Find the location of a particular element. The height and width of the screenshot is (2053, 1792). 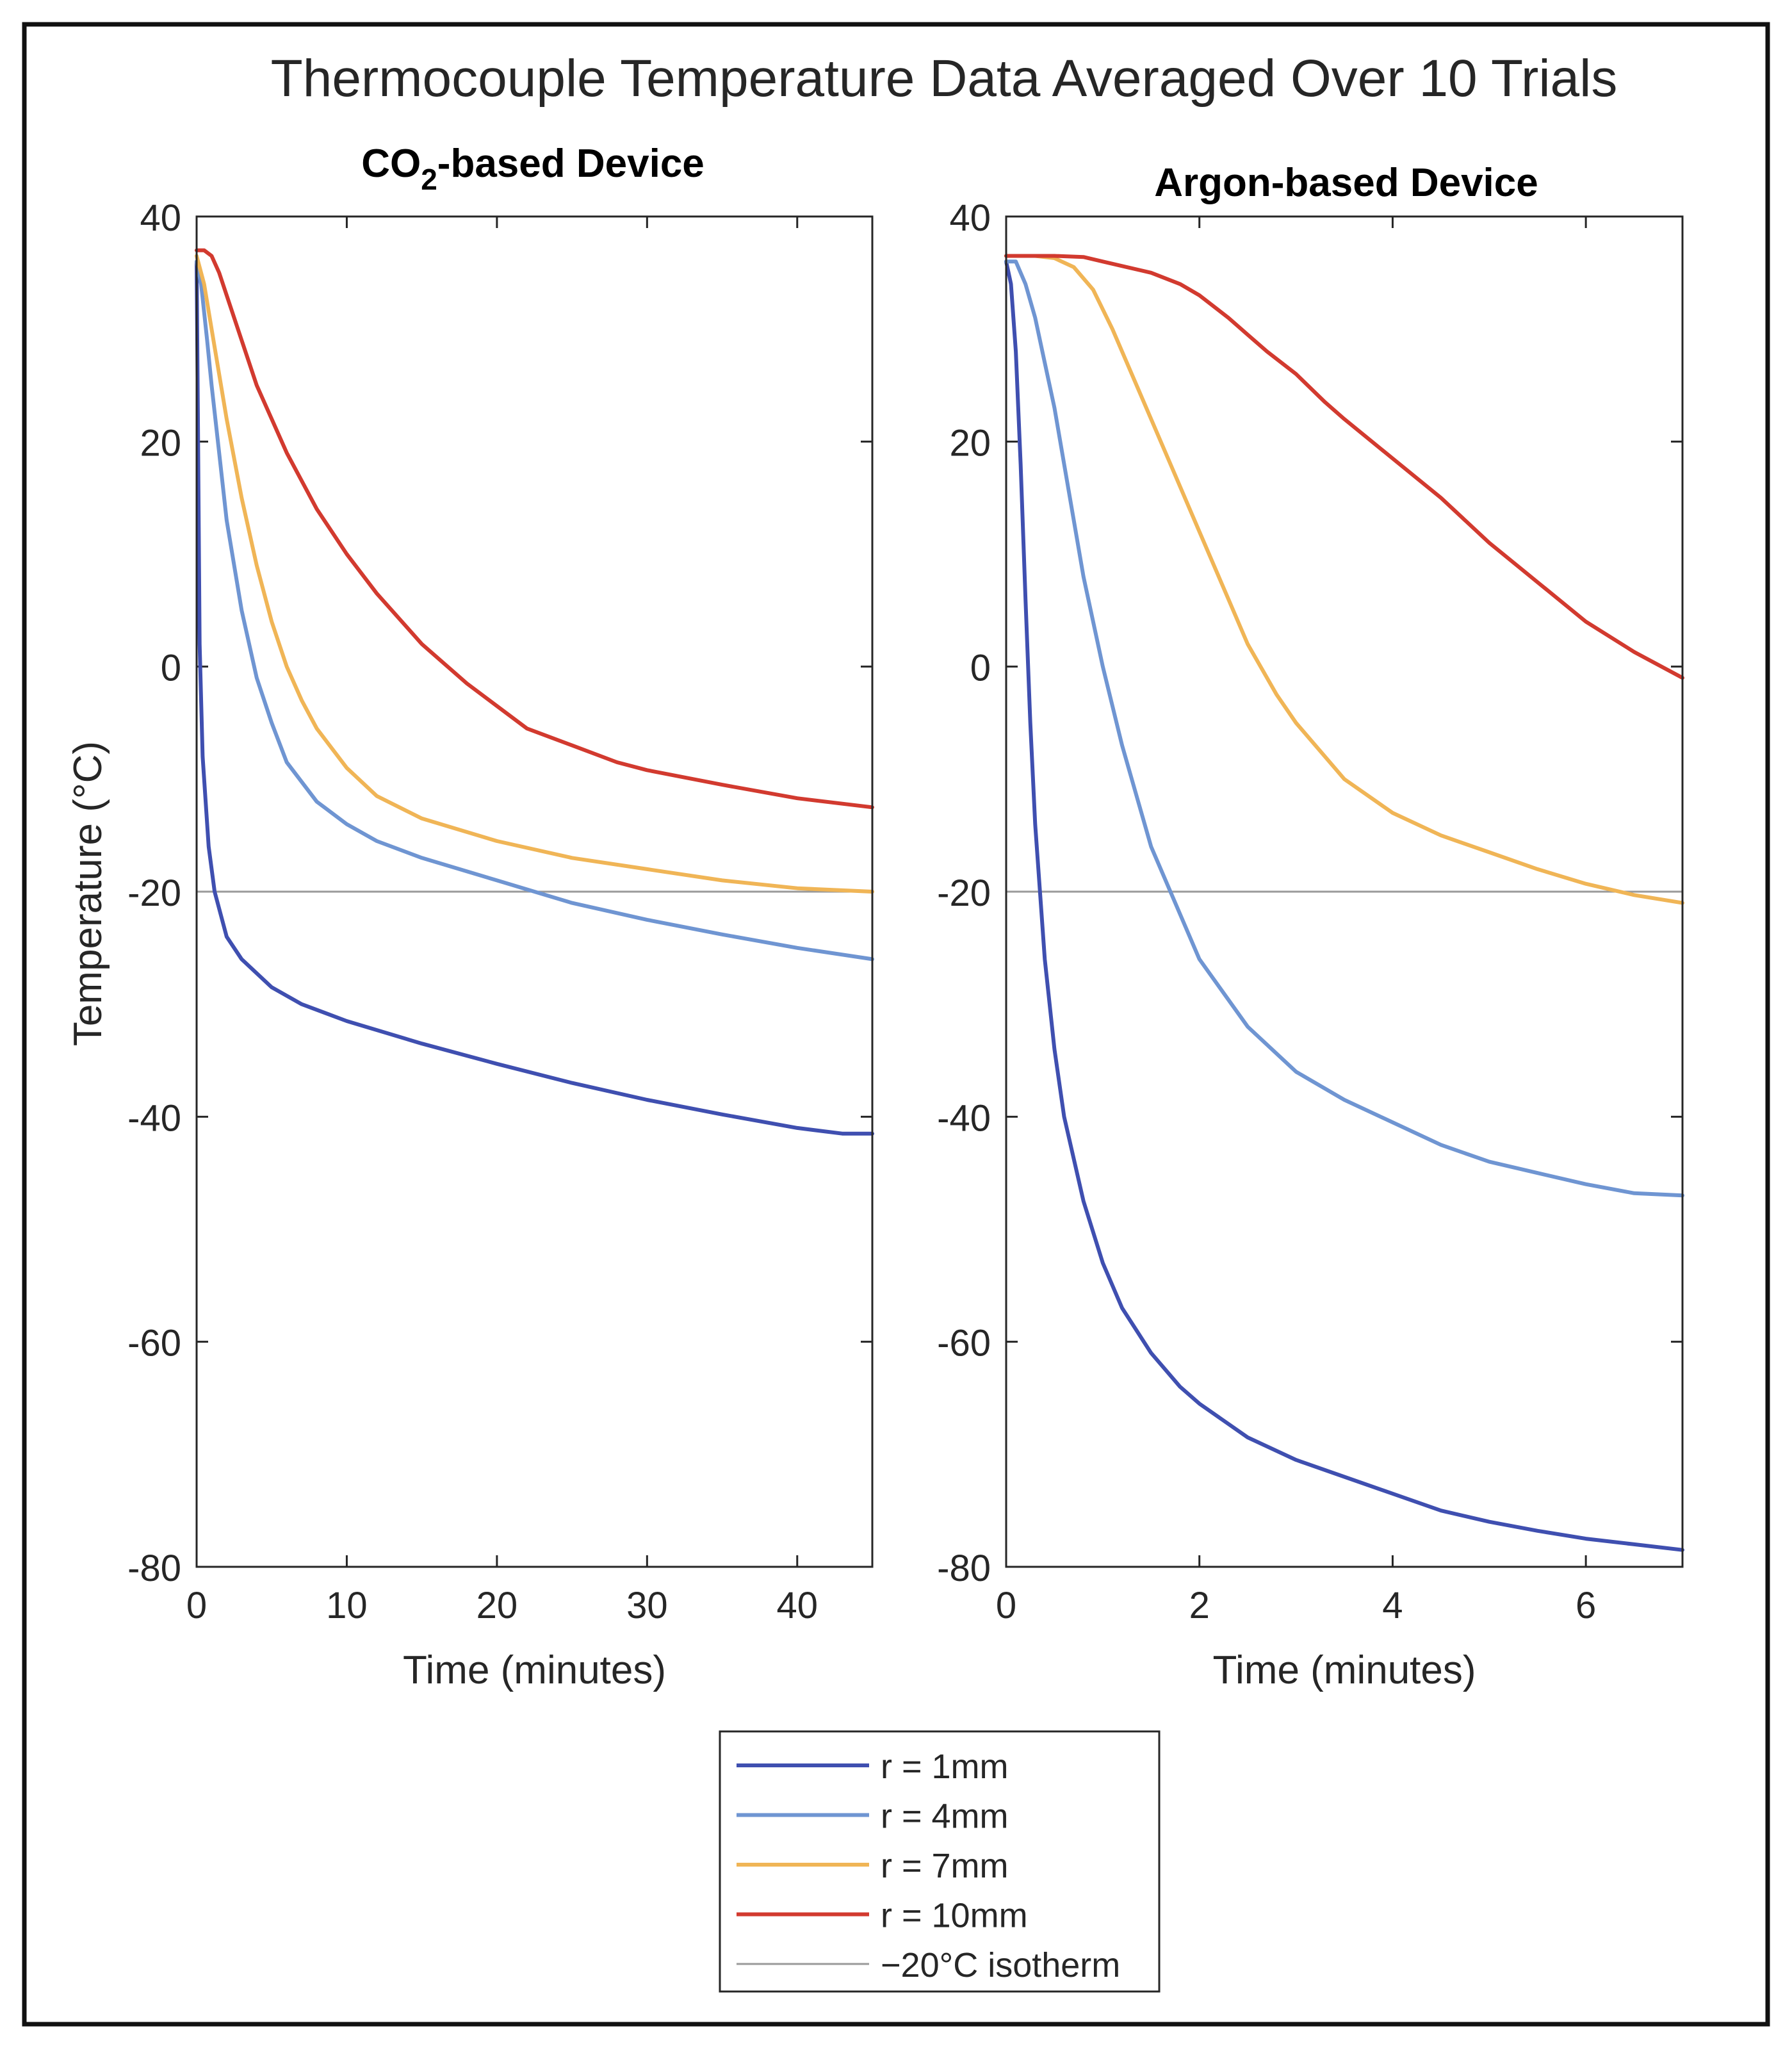

legend-label-r-4mm: r = 4mm is located at coordinates (945, 1816).